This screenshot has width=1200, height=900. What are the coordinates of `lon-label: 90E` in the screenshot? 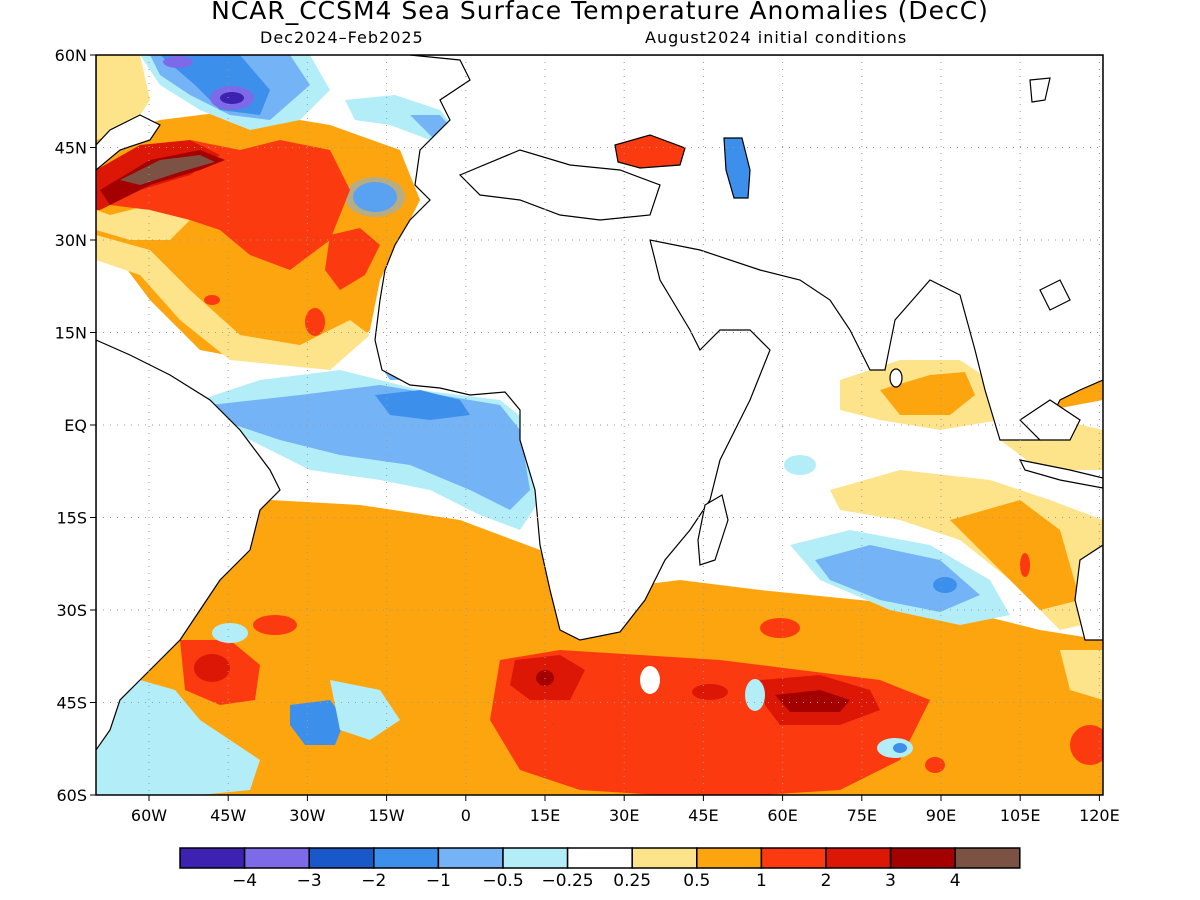 It's located at (941, 815).